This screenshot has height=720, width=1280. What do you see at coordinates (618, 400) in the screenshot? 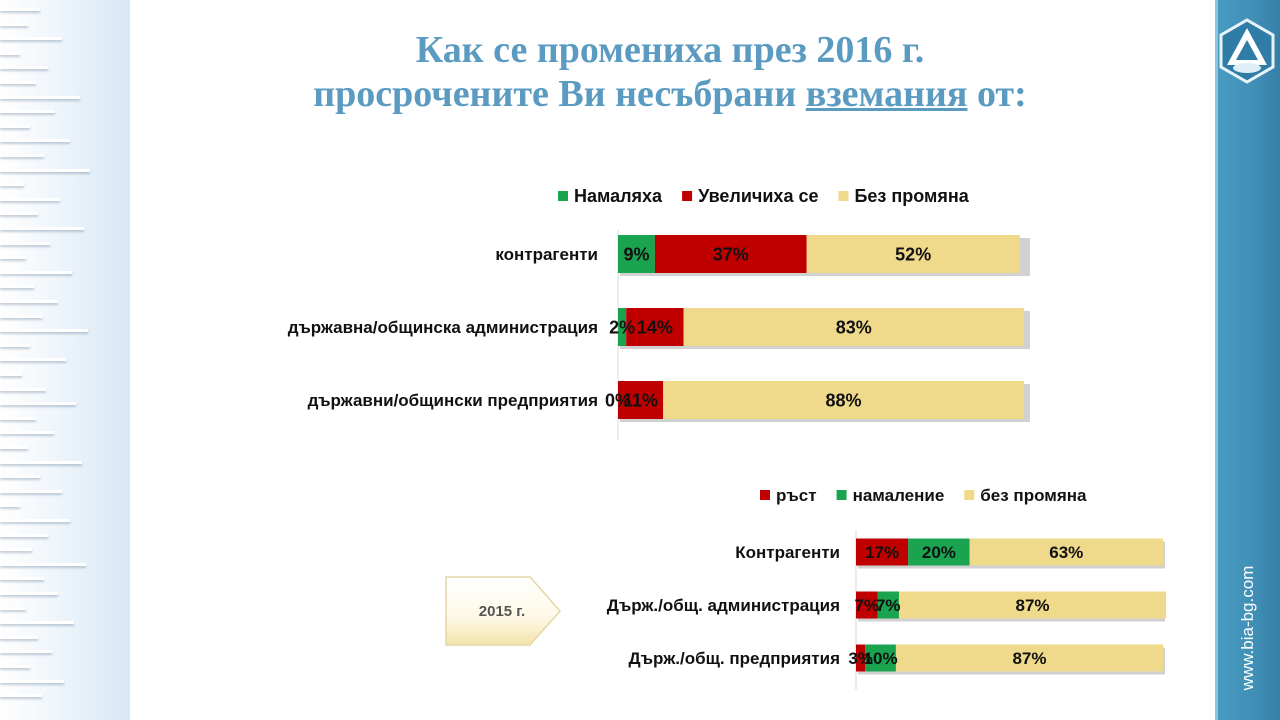
I see `data-label: 0%` at bounding box center [618, 400].